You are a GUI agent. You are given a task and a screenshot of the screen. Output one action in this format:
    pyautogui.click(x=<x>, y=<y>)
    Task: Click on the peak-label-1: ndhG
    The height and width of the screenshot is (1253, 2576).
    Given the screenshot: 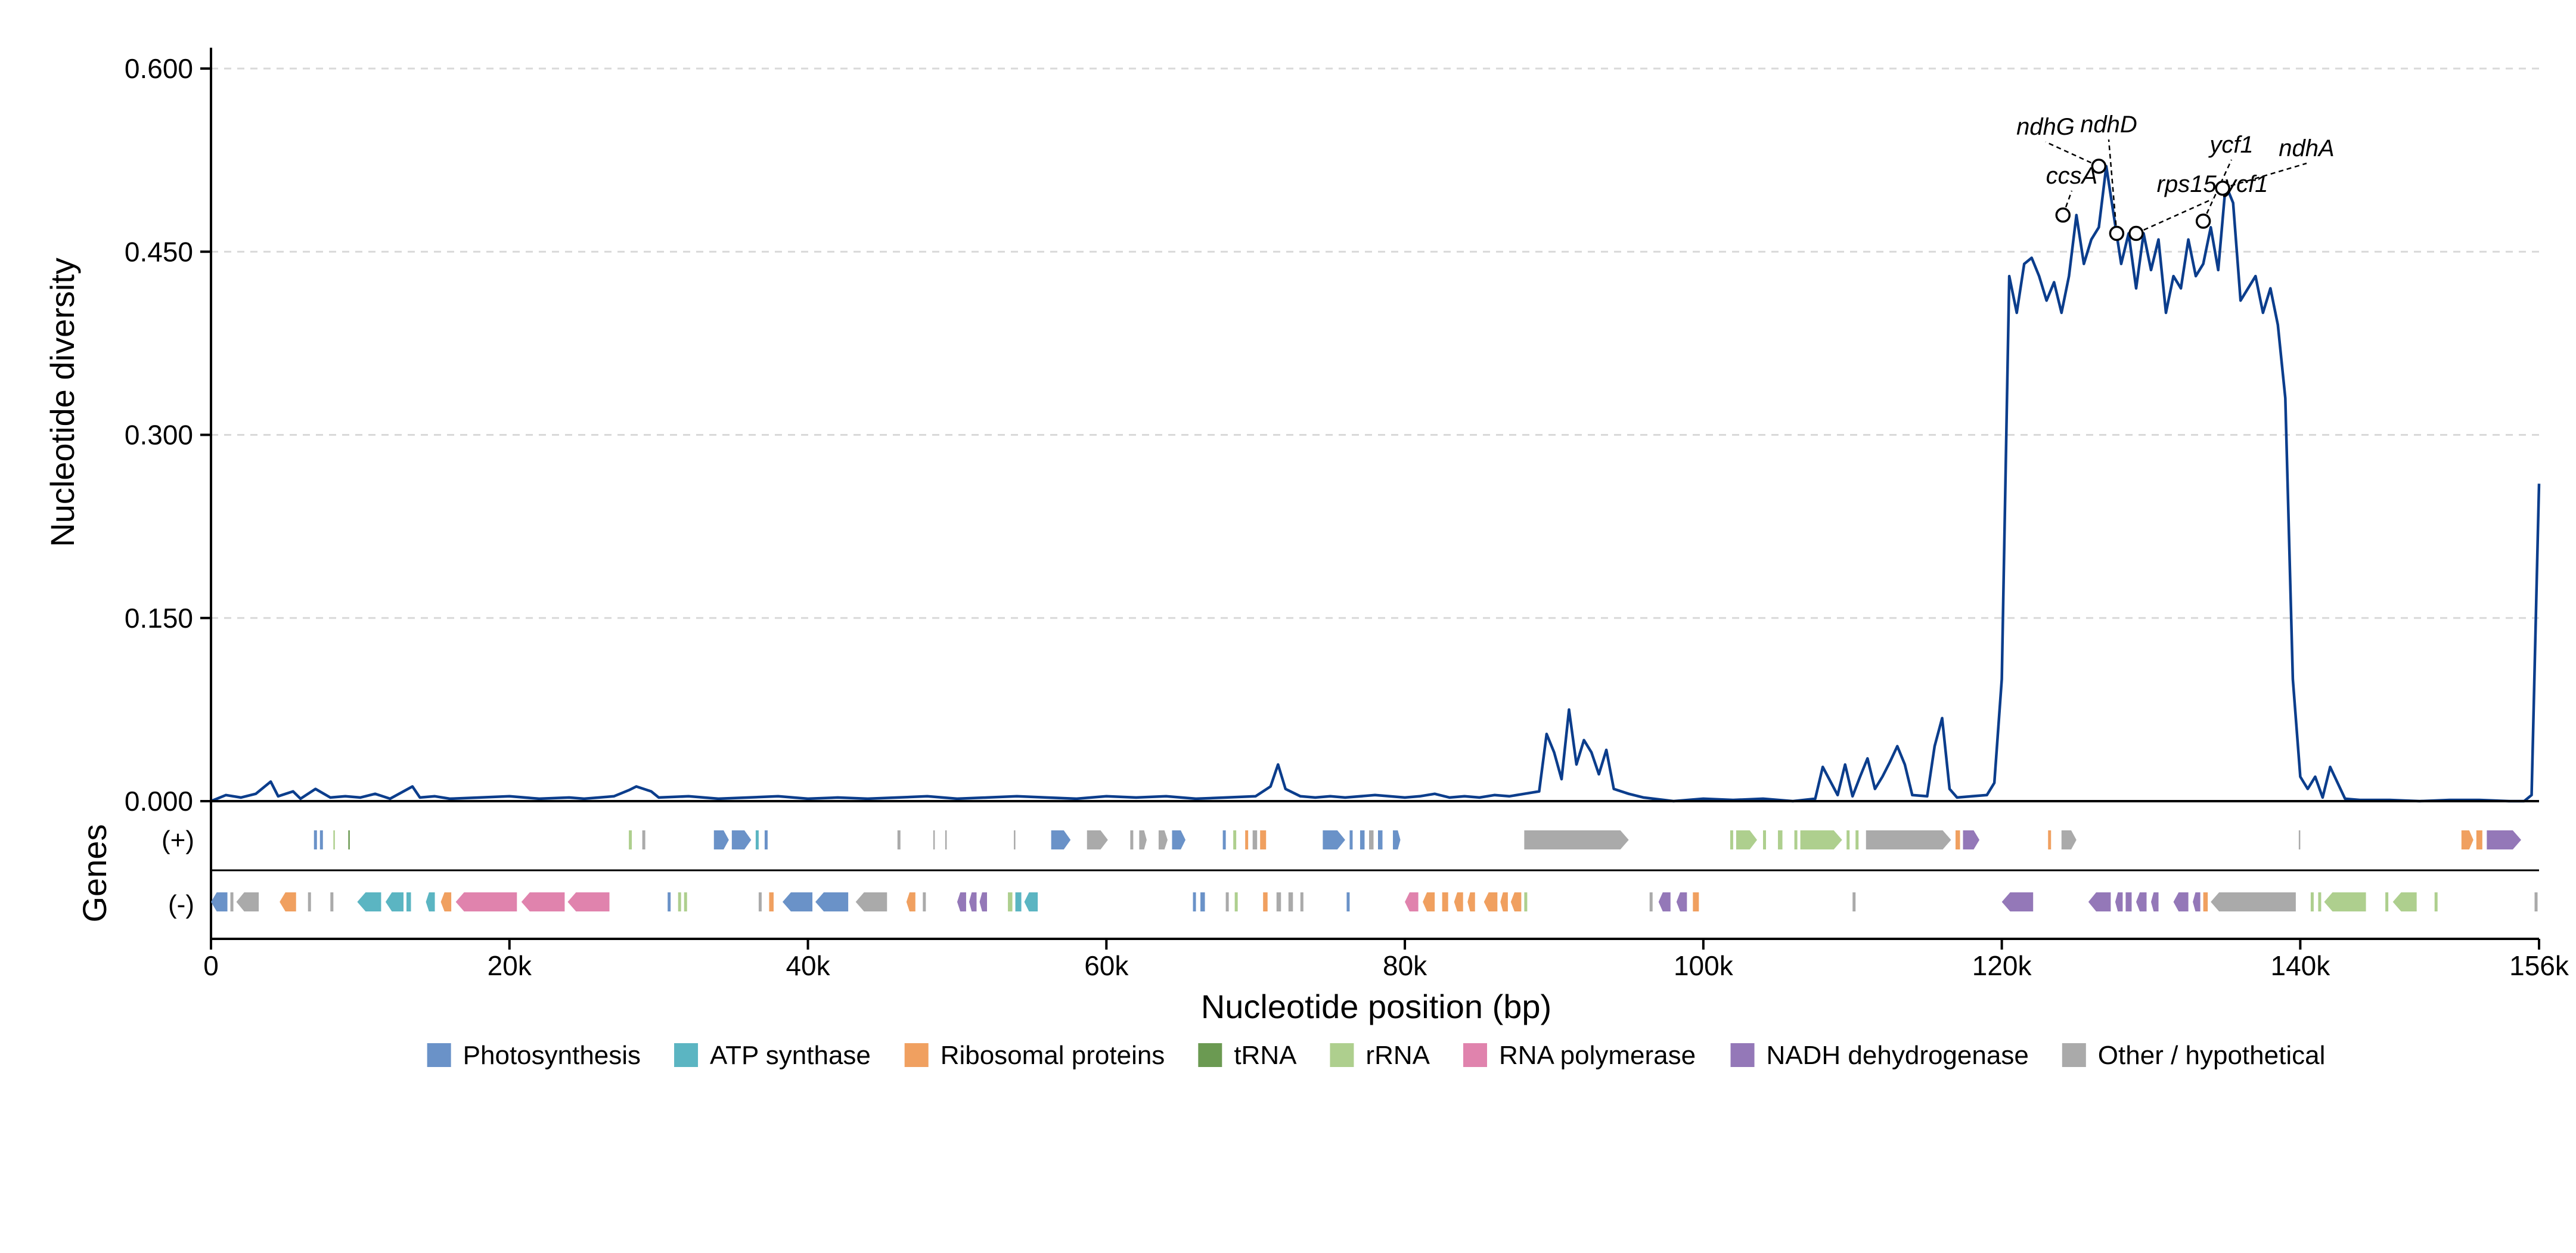 What is the action you would take?
    pyautogui.click(x=2046, y=127)
    